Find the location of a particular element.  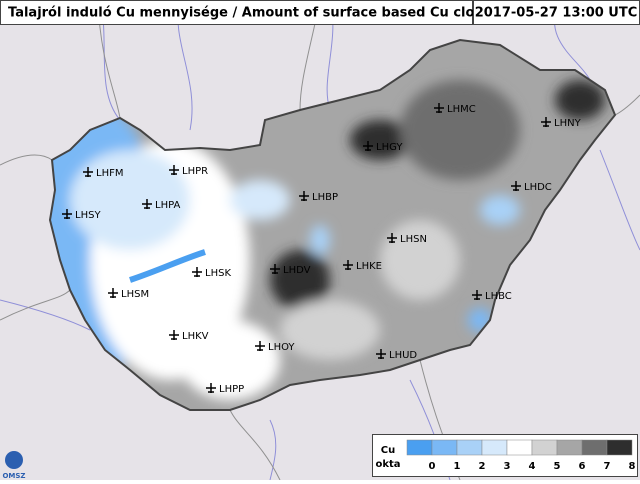

legend-title: Cu is located at coordinates (388, 450).